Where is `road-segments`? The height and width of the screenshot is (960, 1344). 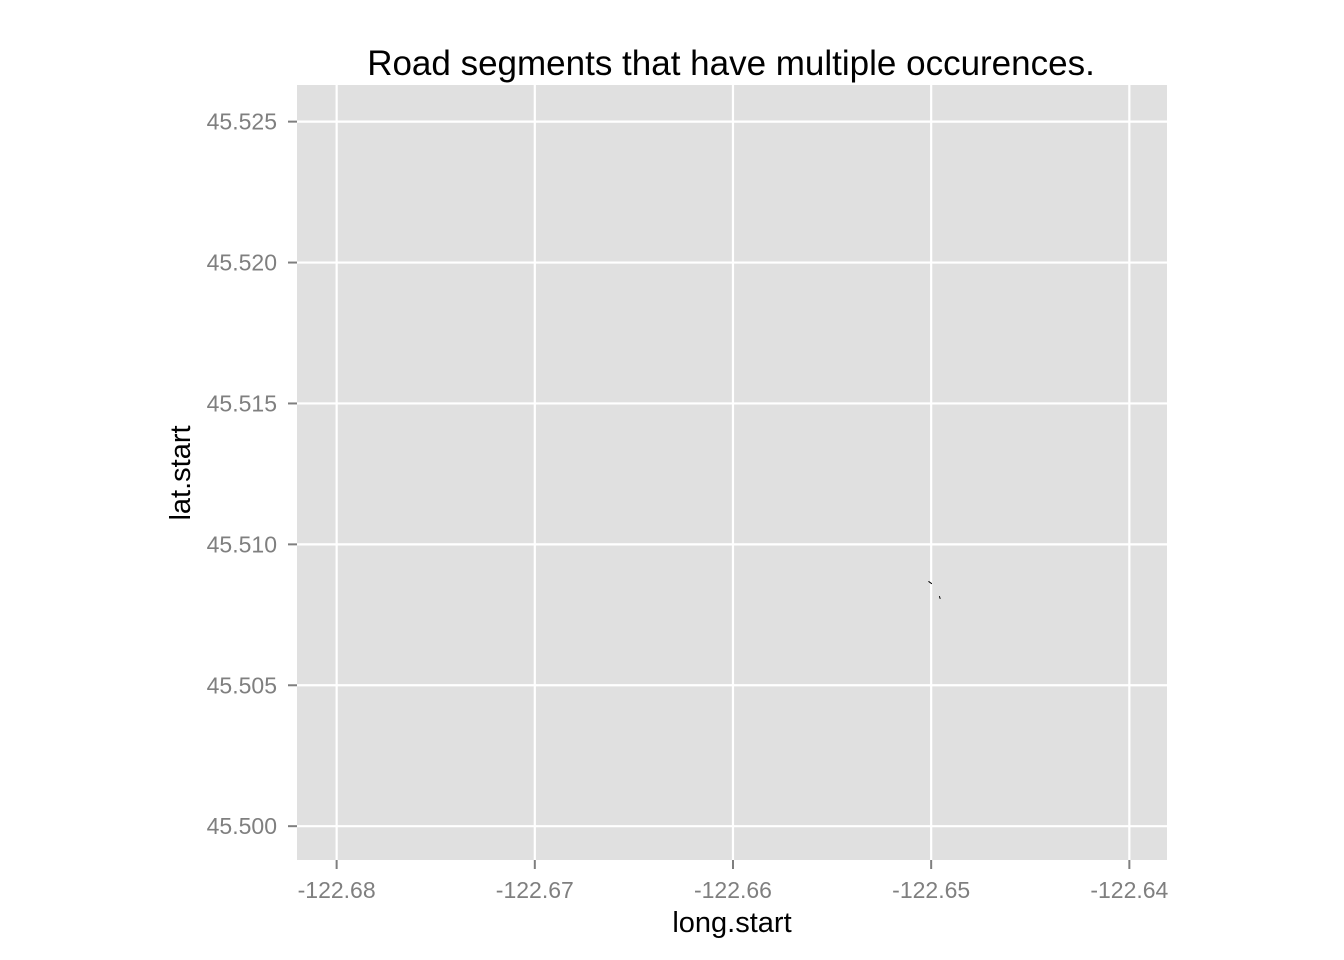
road-segments is located at coordinates (934, 590).